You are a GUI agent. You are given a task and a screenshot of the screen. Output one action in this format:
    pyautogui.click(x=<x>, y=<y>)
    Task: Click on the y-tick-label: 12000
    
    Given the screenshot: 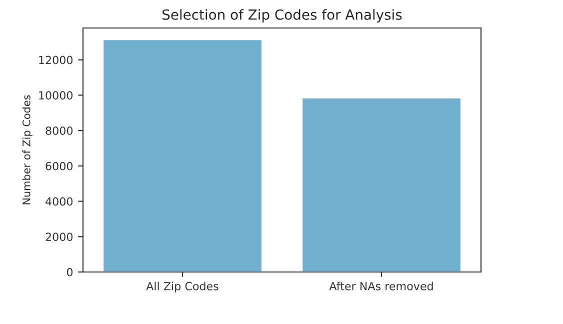 What is the action you would take?
    pyautogui.click(x=56, y=60)
    